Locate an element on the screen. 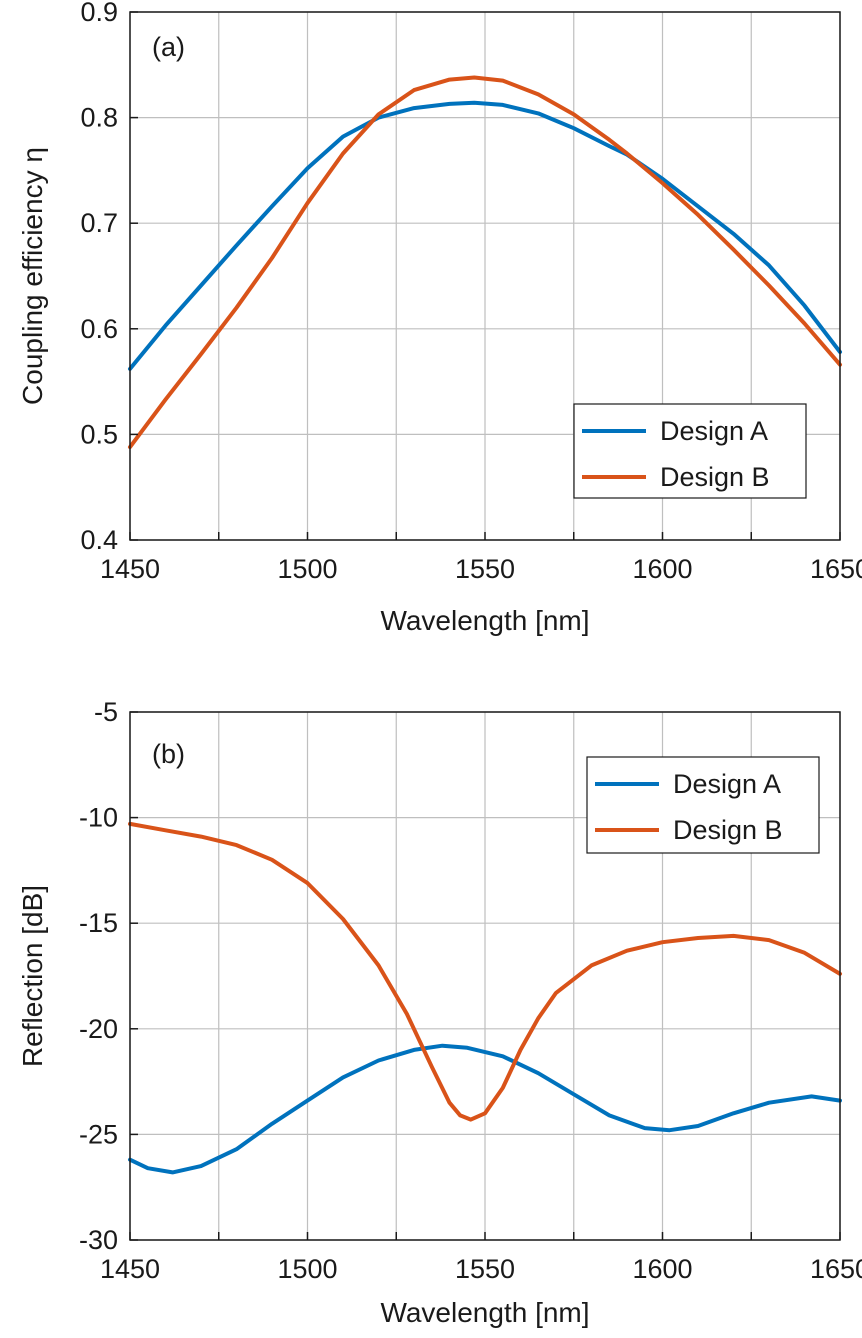  y-tick-label: -15 is located at coordinates (98, 923).